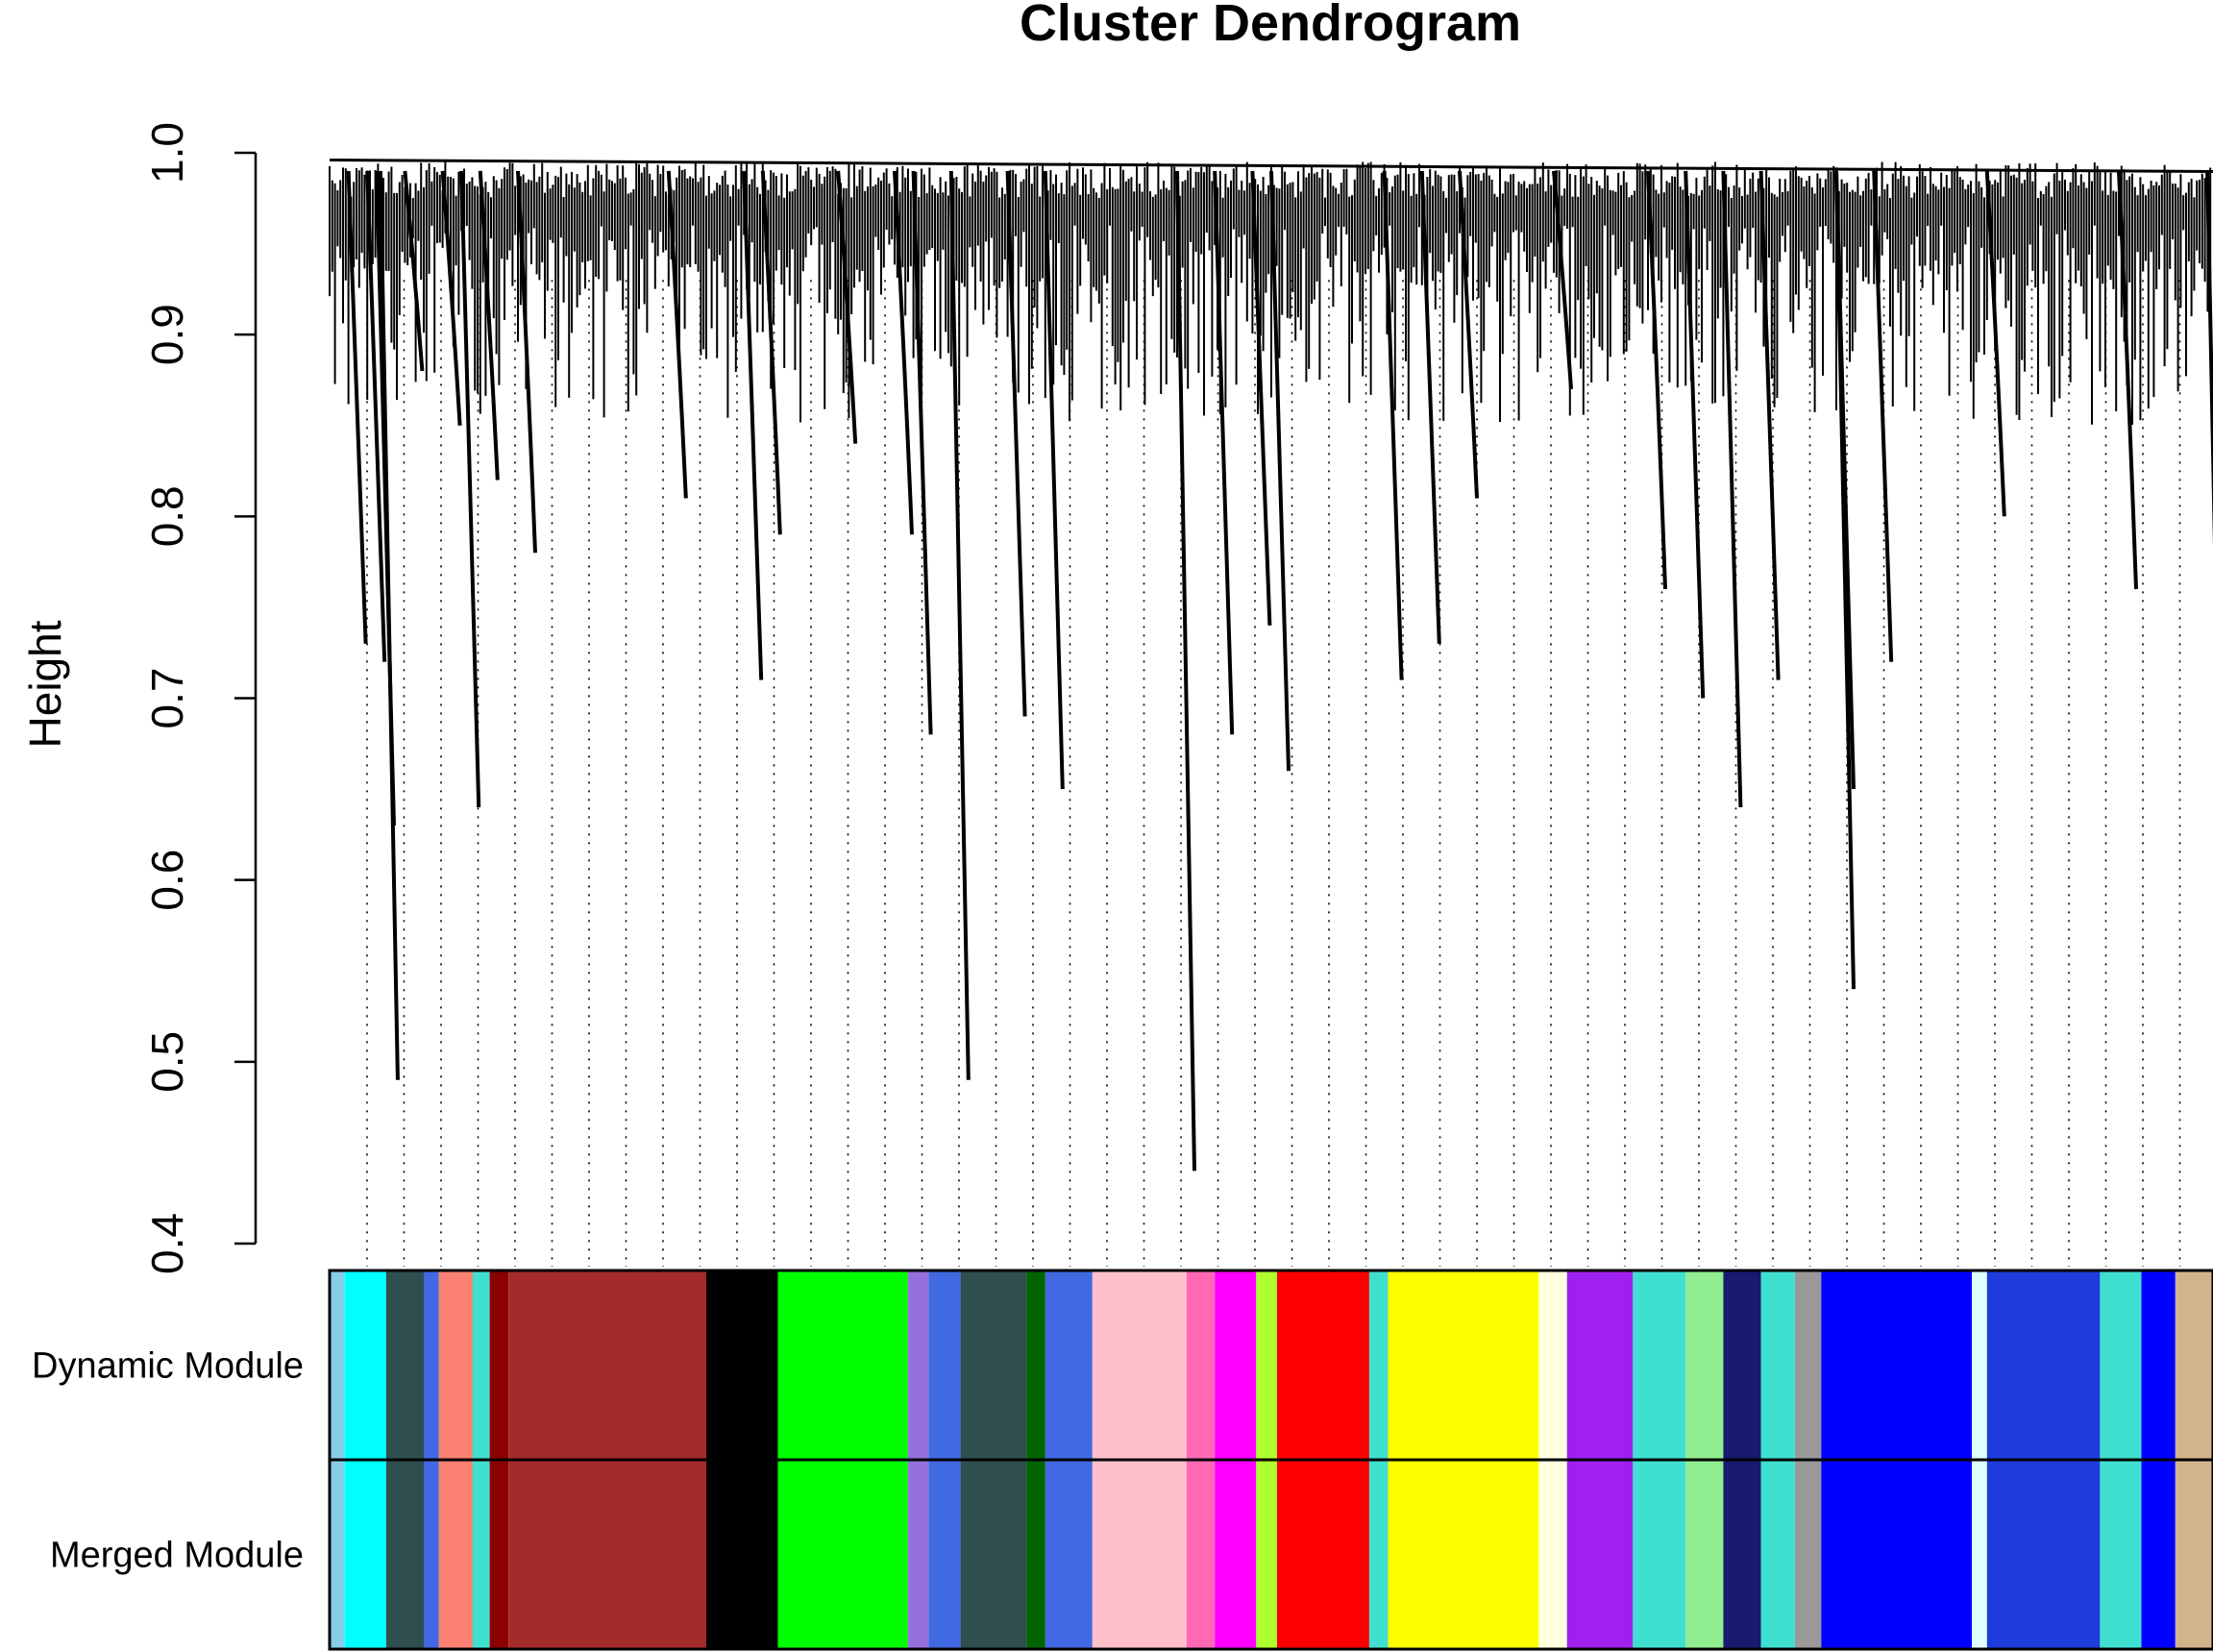  Describe the element at coordinates (168, 1461) in the screenshot. I see `module-row-labels: Dynamic Module Merged Module` at that location.